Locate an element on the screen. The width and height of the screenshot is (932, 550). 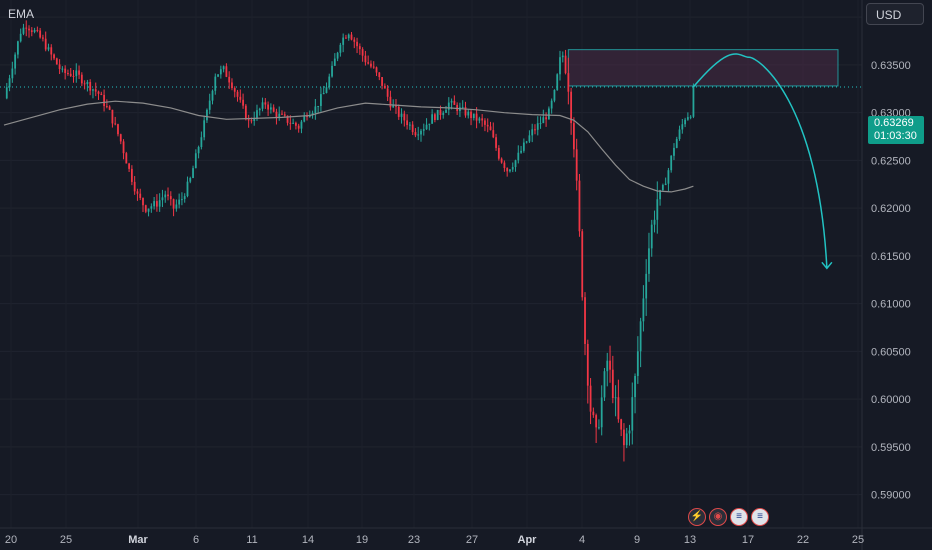
x-tick-label: 23 is located at coordinates (414, 540).